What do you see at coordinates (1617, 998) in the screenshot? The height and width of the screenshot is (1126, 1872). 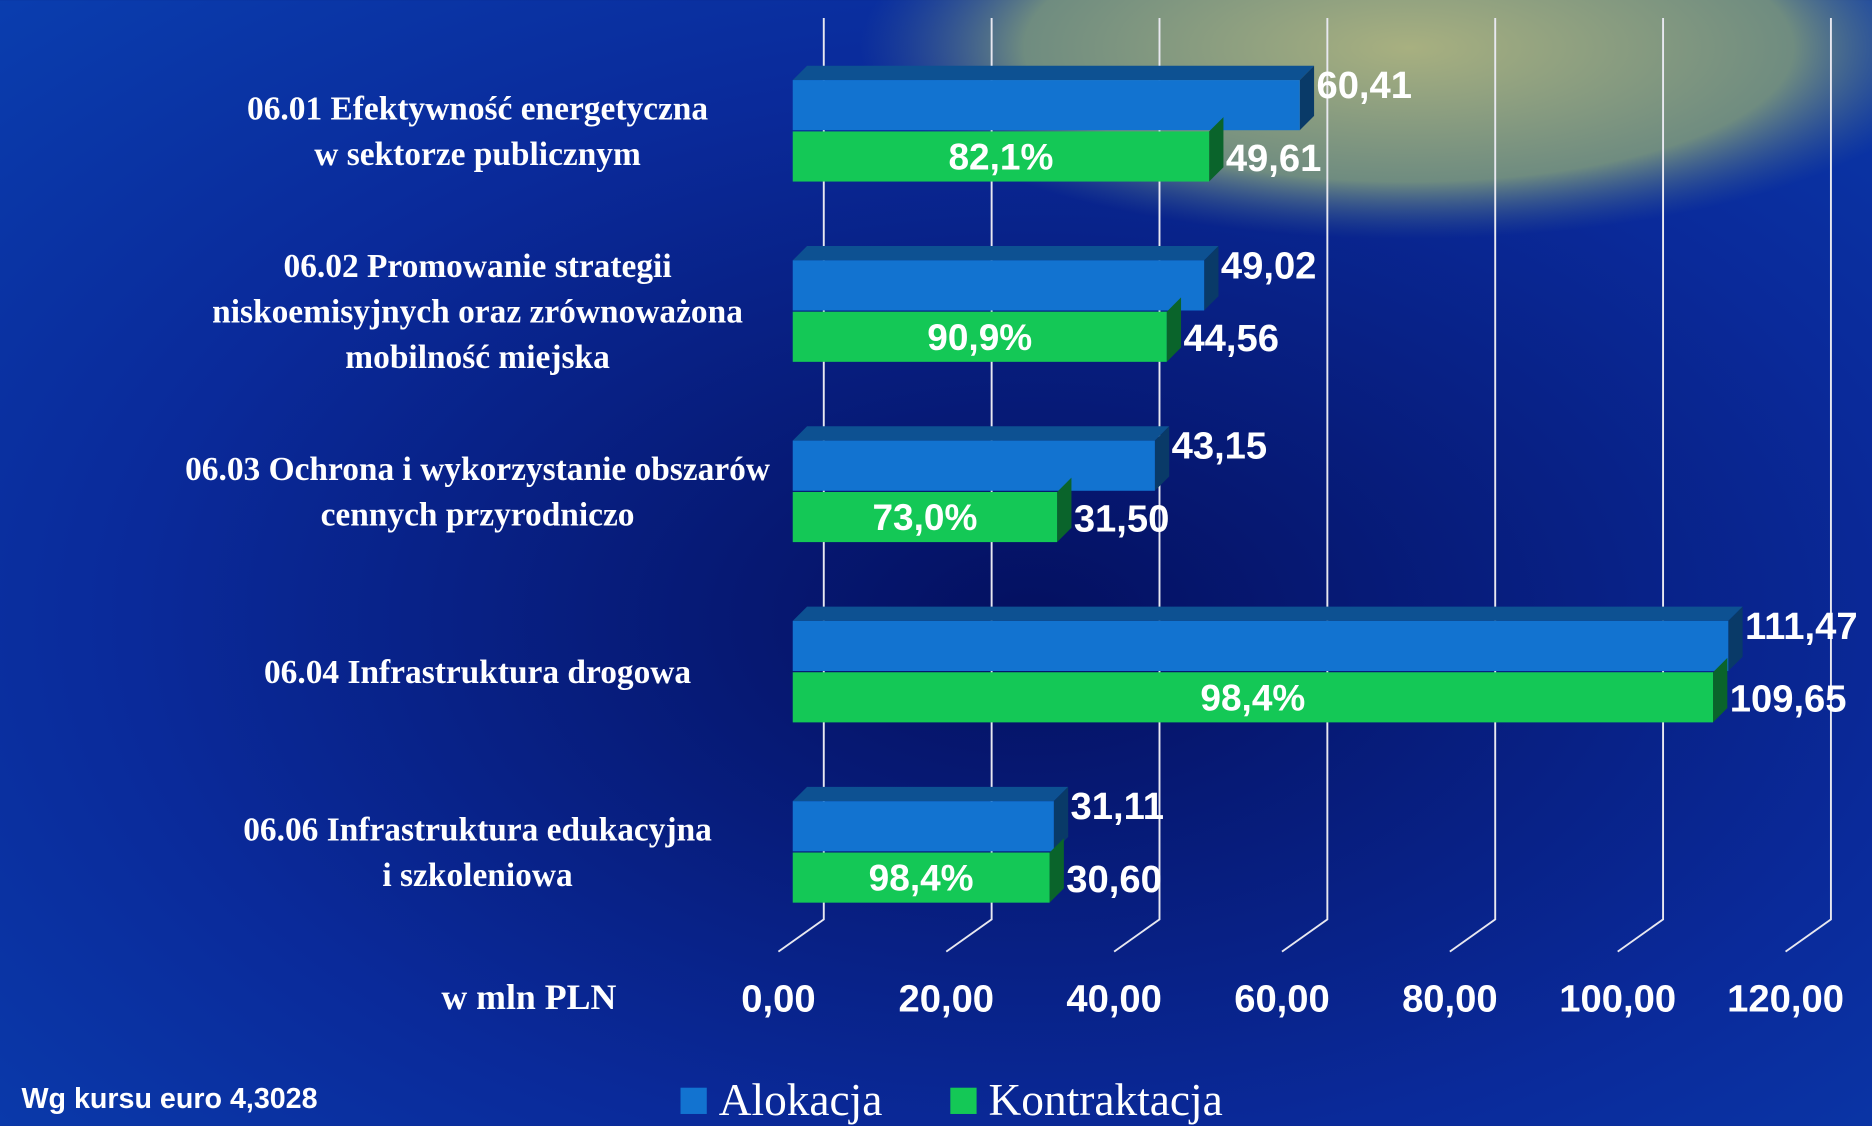 I see `x-tick-label: 100,00` at bounding box center [1617, 998].